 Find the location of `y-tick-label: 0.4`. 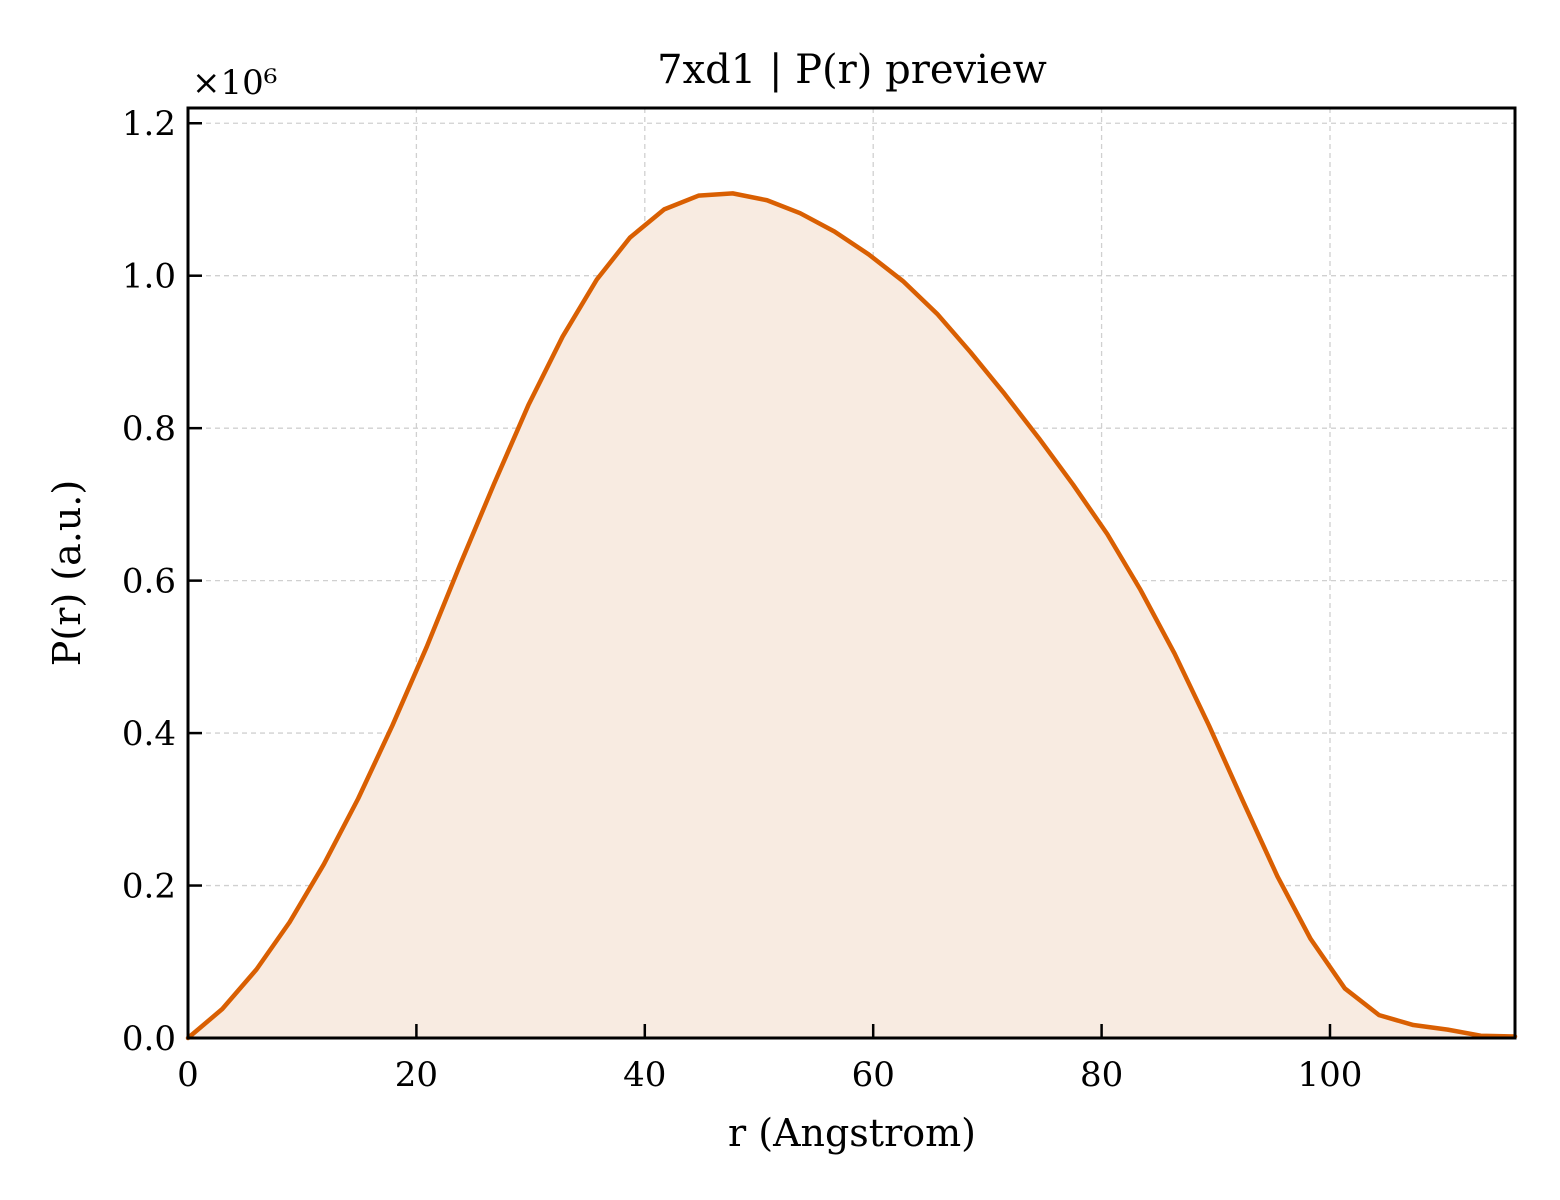

y-tick-label: 0.4 is located at coordinates (149, 734).